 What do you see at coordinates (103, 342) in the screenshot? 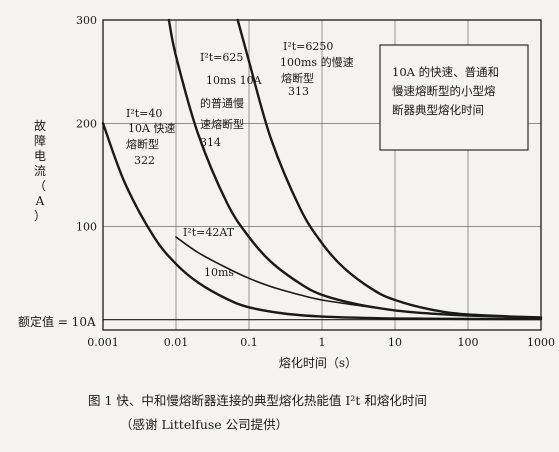
I see `x-tick-label: 0.001` at bounding box center [103, 342].